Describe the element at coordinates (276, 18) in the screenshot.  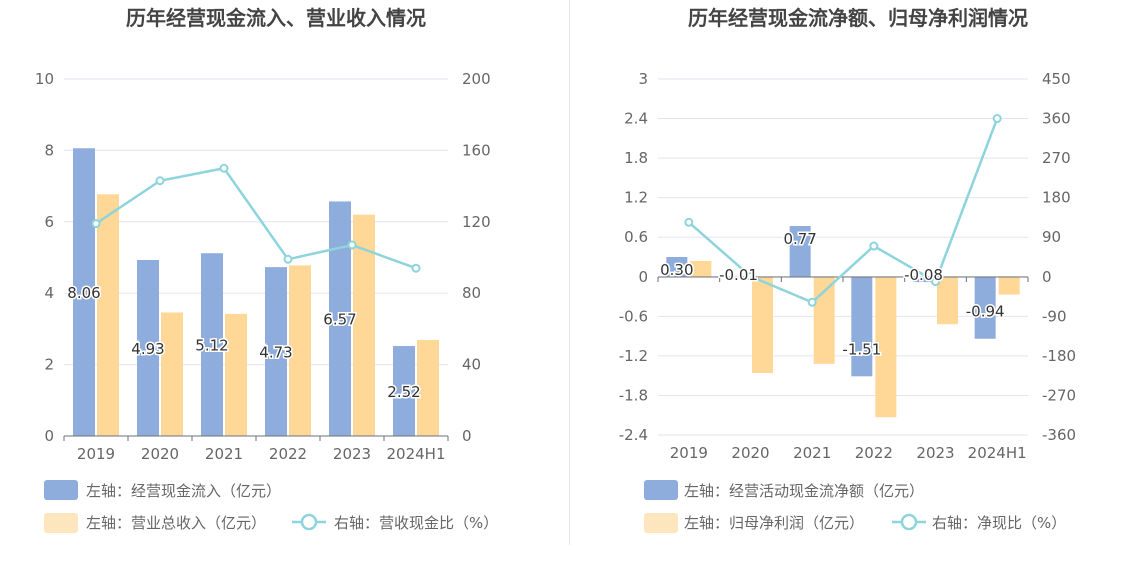
I see `chart-title: 历年经营现金流入、营业收入情况` at that location.